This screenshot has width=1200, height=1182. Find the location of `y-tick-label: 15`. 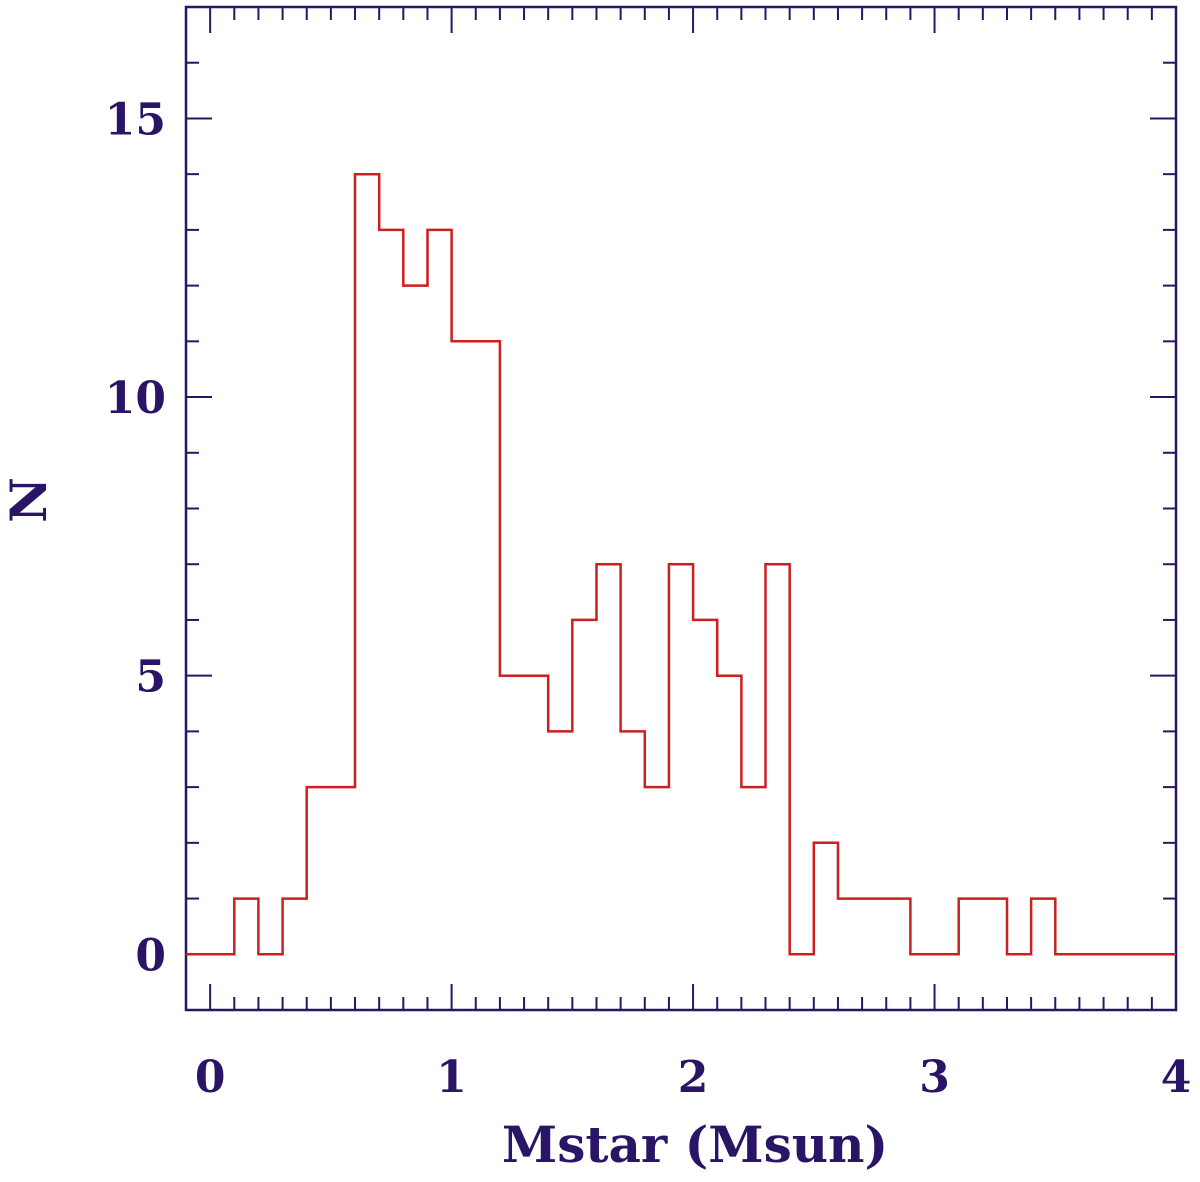

y-tick-label: 15 is located at coordinates (135, 119).